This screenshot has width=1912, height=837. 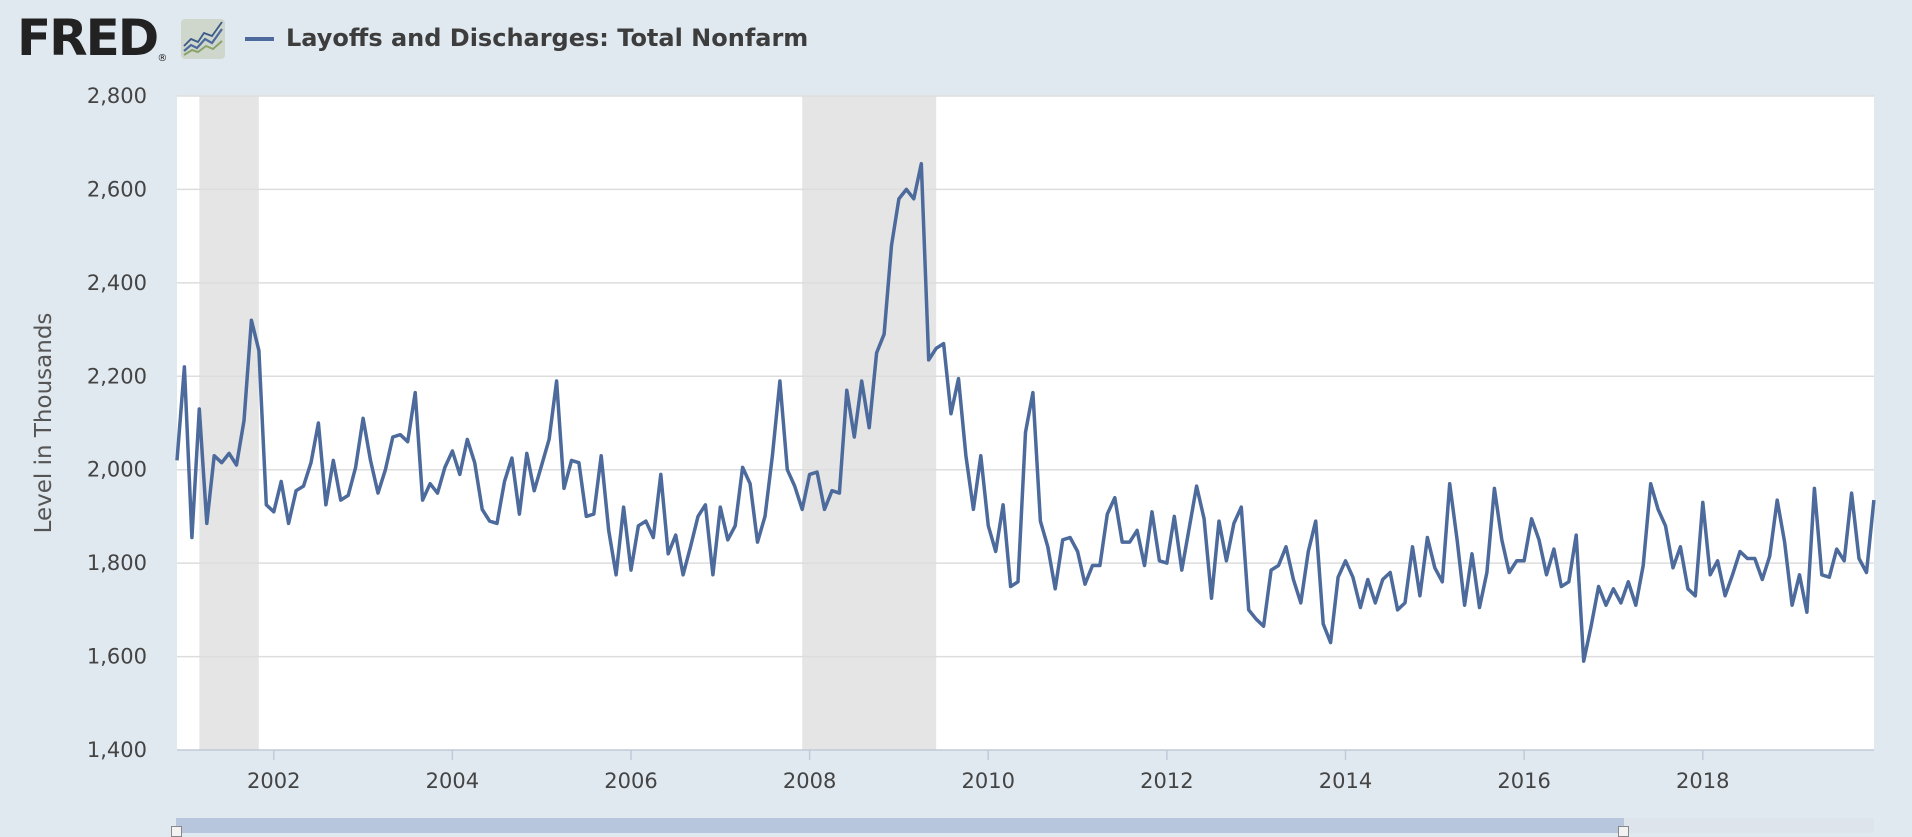 What do you see at coordinates (259, 39) in the screenshot?
I see `legend-swatch` at bounding box center [259, 39].